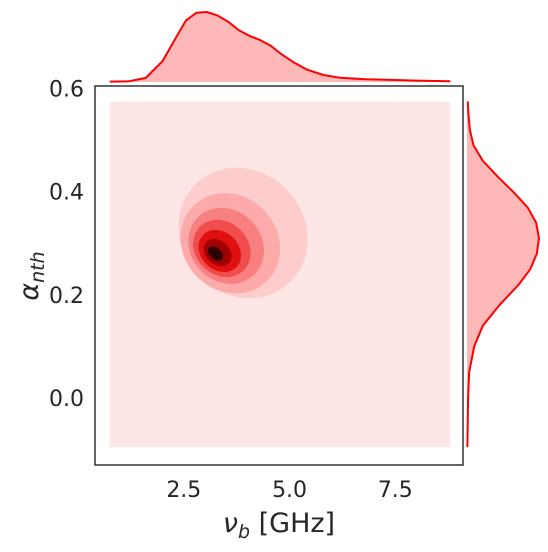  I want to click on marginal-y-fill, so click(503, 274).